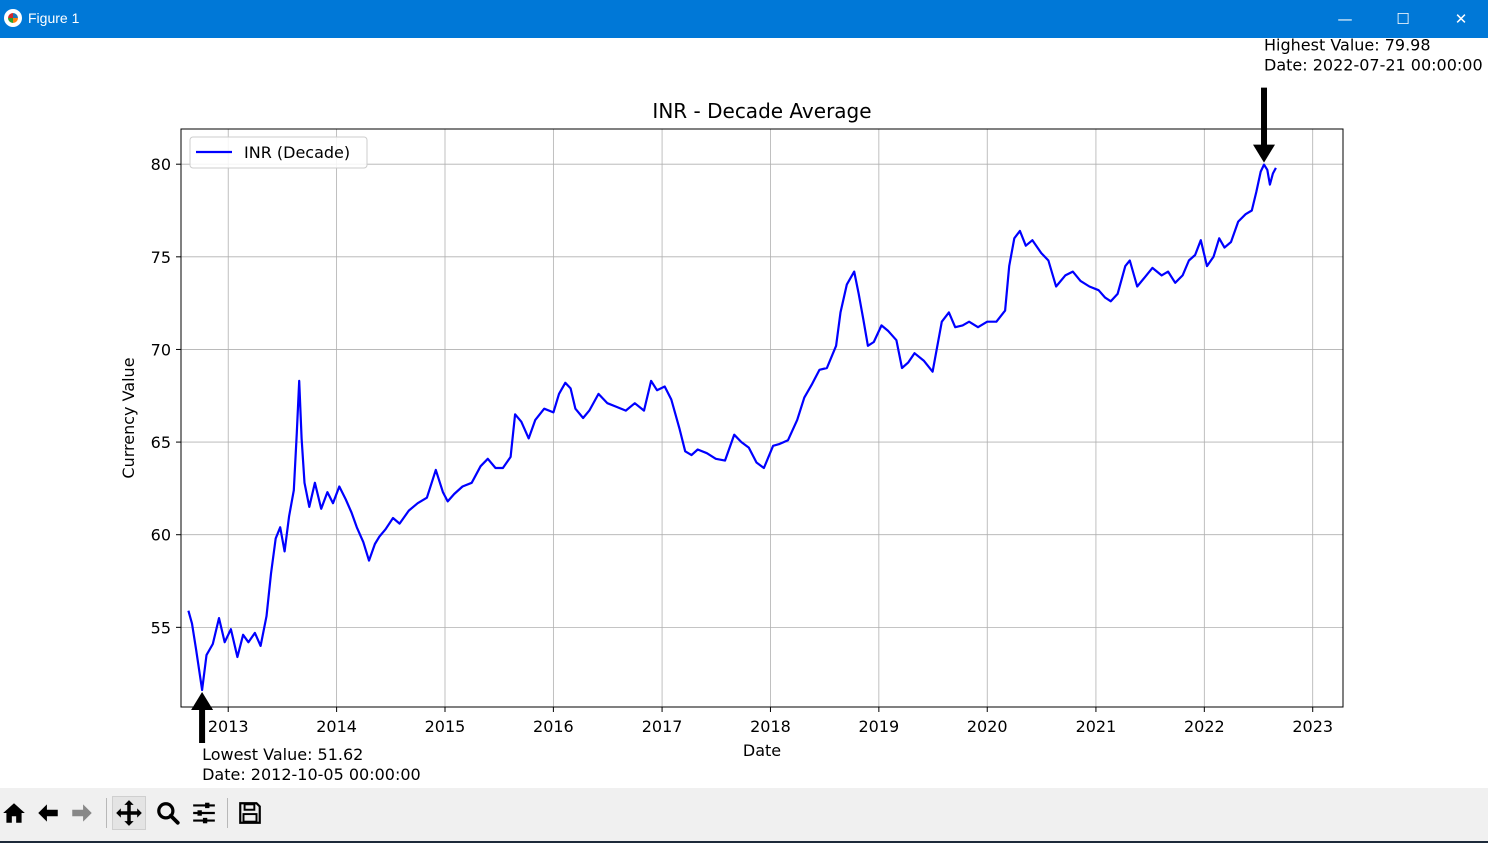  I want to click on x-tick-label: 2019, so click(878, 726).